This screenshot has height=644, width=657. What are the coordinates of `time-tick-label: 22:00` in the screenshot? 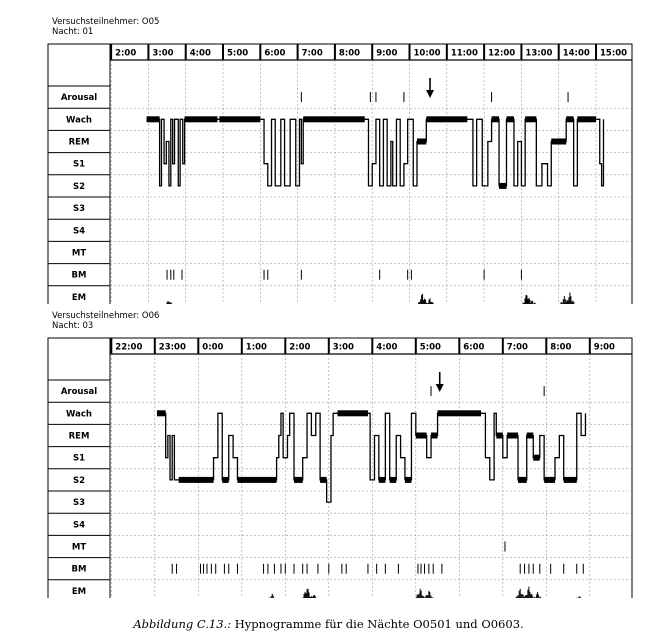 It's located at (128, 348).